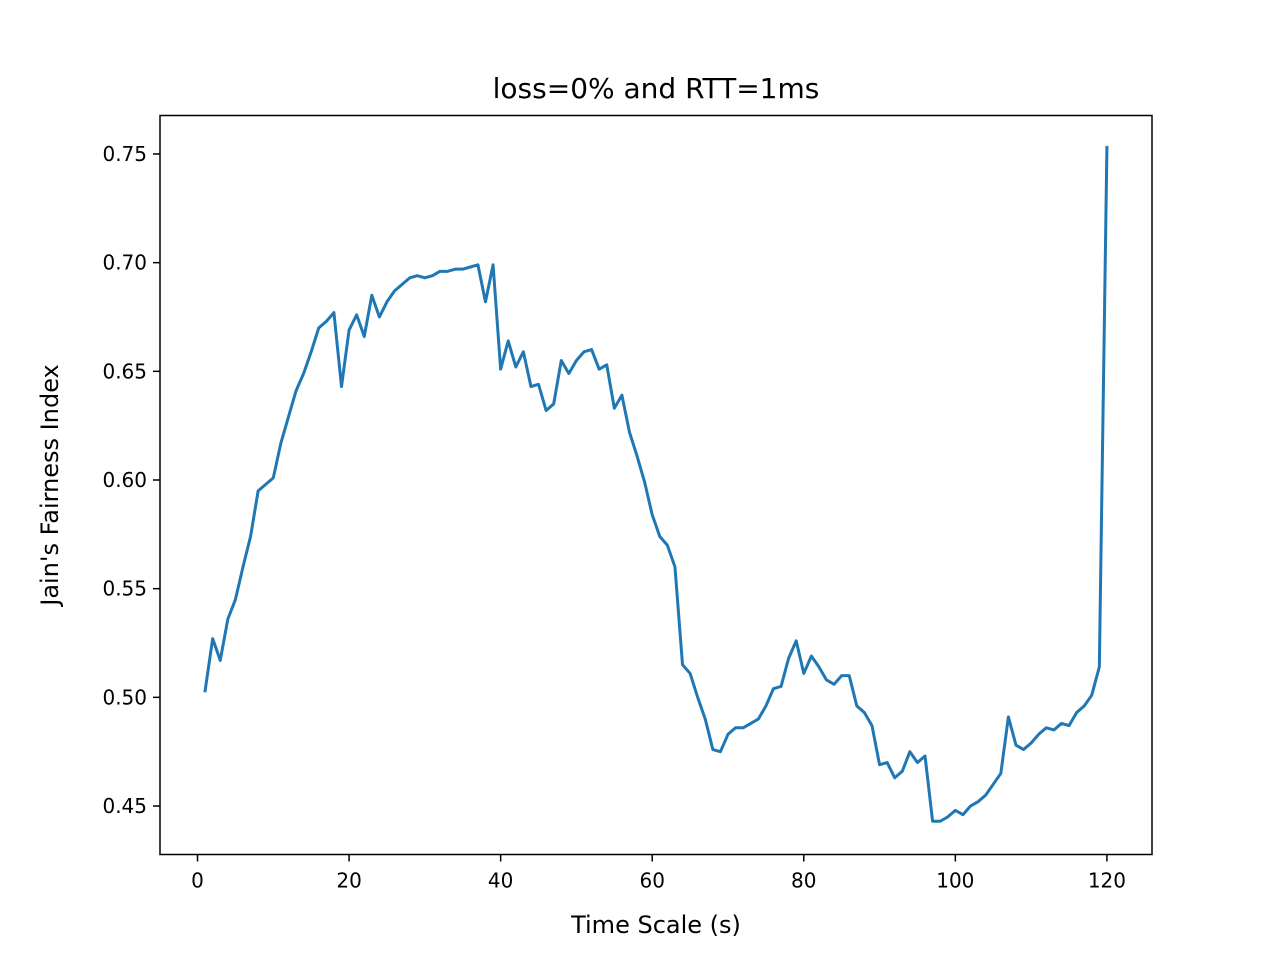 The height and width of the screenshot is (960, 1280). What do you see at coordinates (955, 881) in the screenshot?
I see `x-tick-label: 100` at bounding box center [955, 881].